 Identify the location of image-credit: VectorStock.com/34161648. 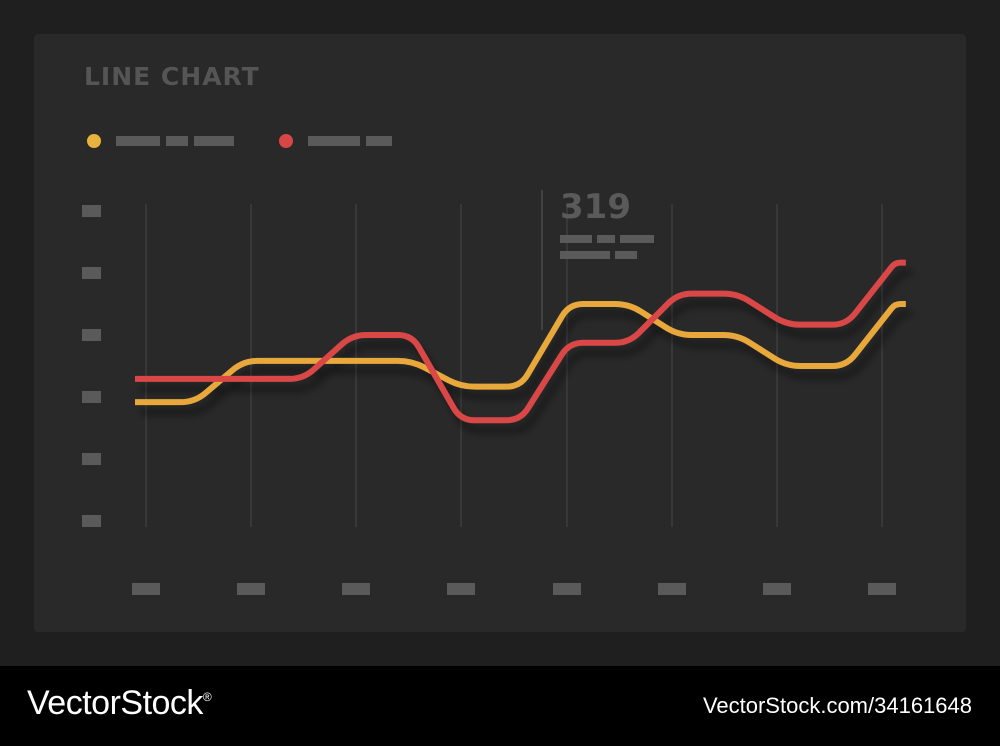
(837, 705).